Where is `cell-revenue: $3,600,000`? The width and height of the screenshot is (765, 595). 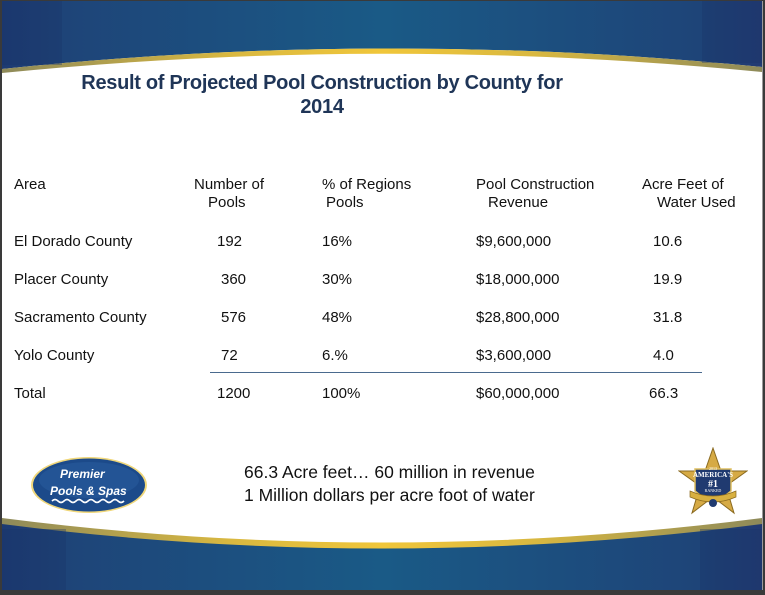
cell-revenue: $3,600,000 is located at coordinates (514, 355).